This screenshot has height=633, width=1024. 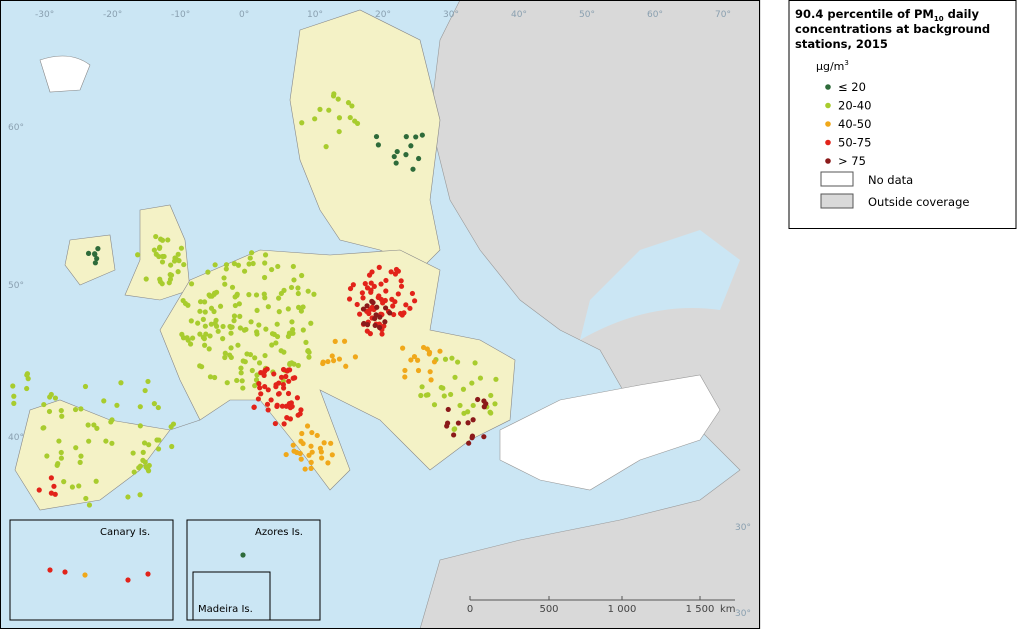 I want to click on black-sea, so click(x=660, y=285).